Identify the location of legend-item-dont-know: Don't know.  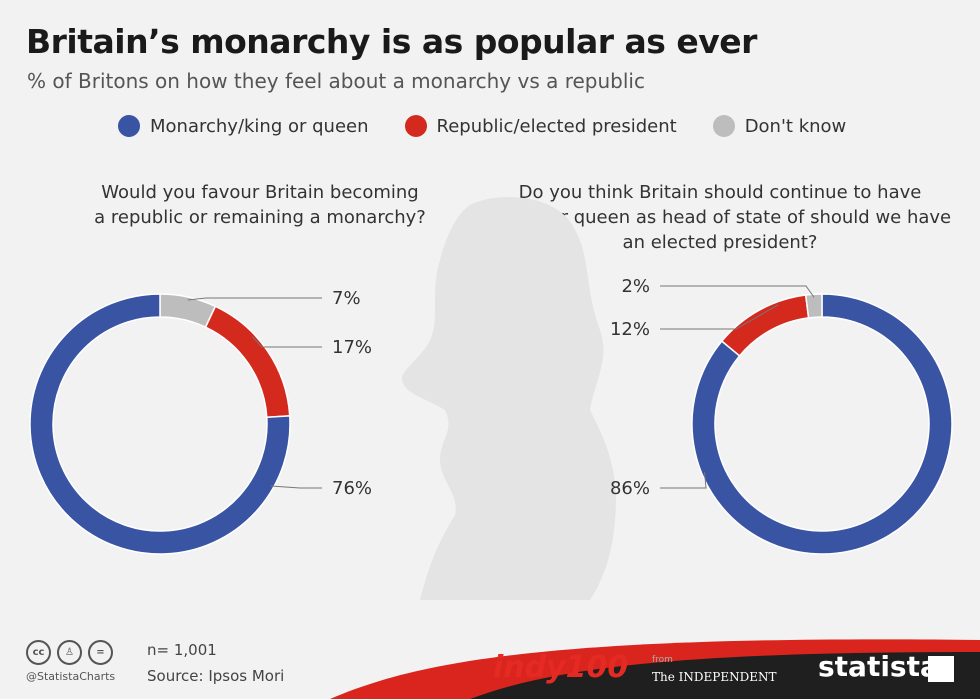
(779, 126).